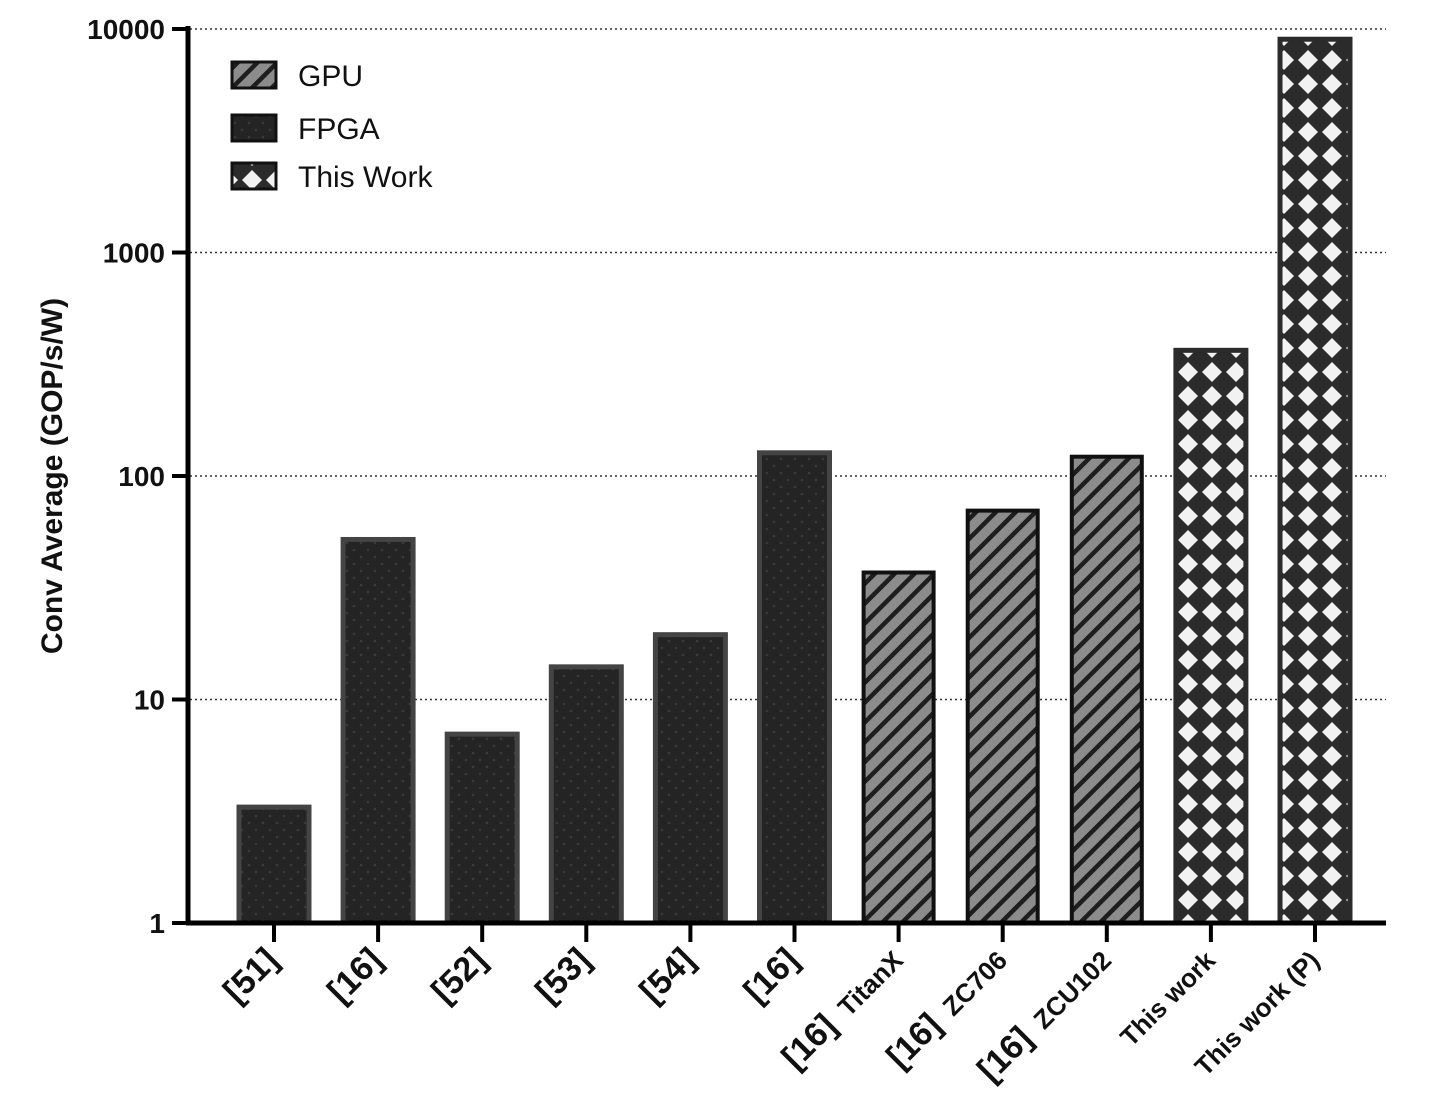 The height and width of the screenshot is (1114, 1452). What do you see at coordinates (141, 476) in the screenshot?
I see `y-tick-label: 100` at bounding box center [141, 476].